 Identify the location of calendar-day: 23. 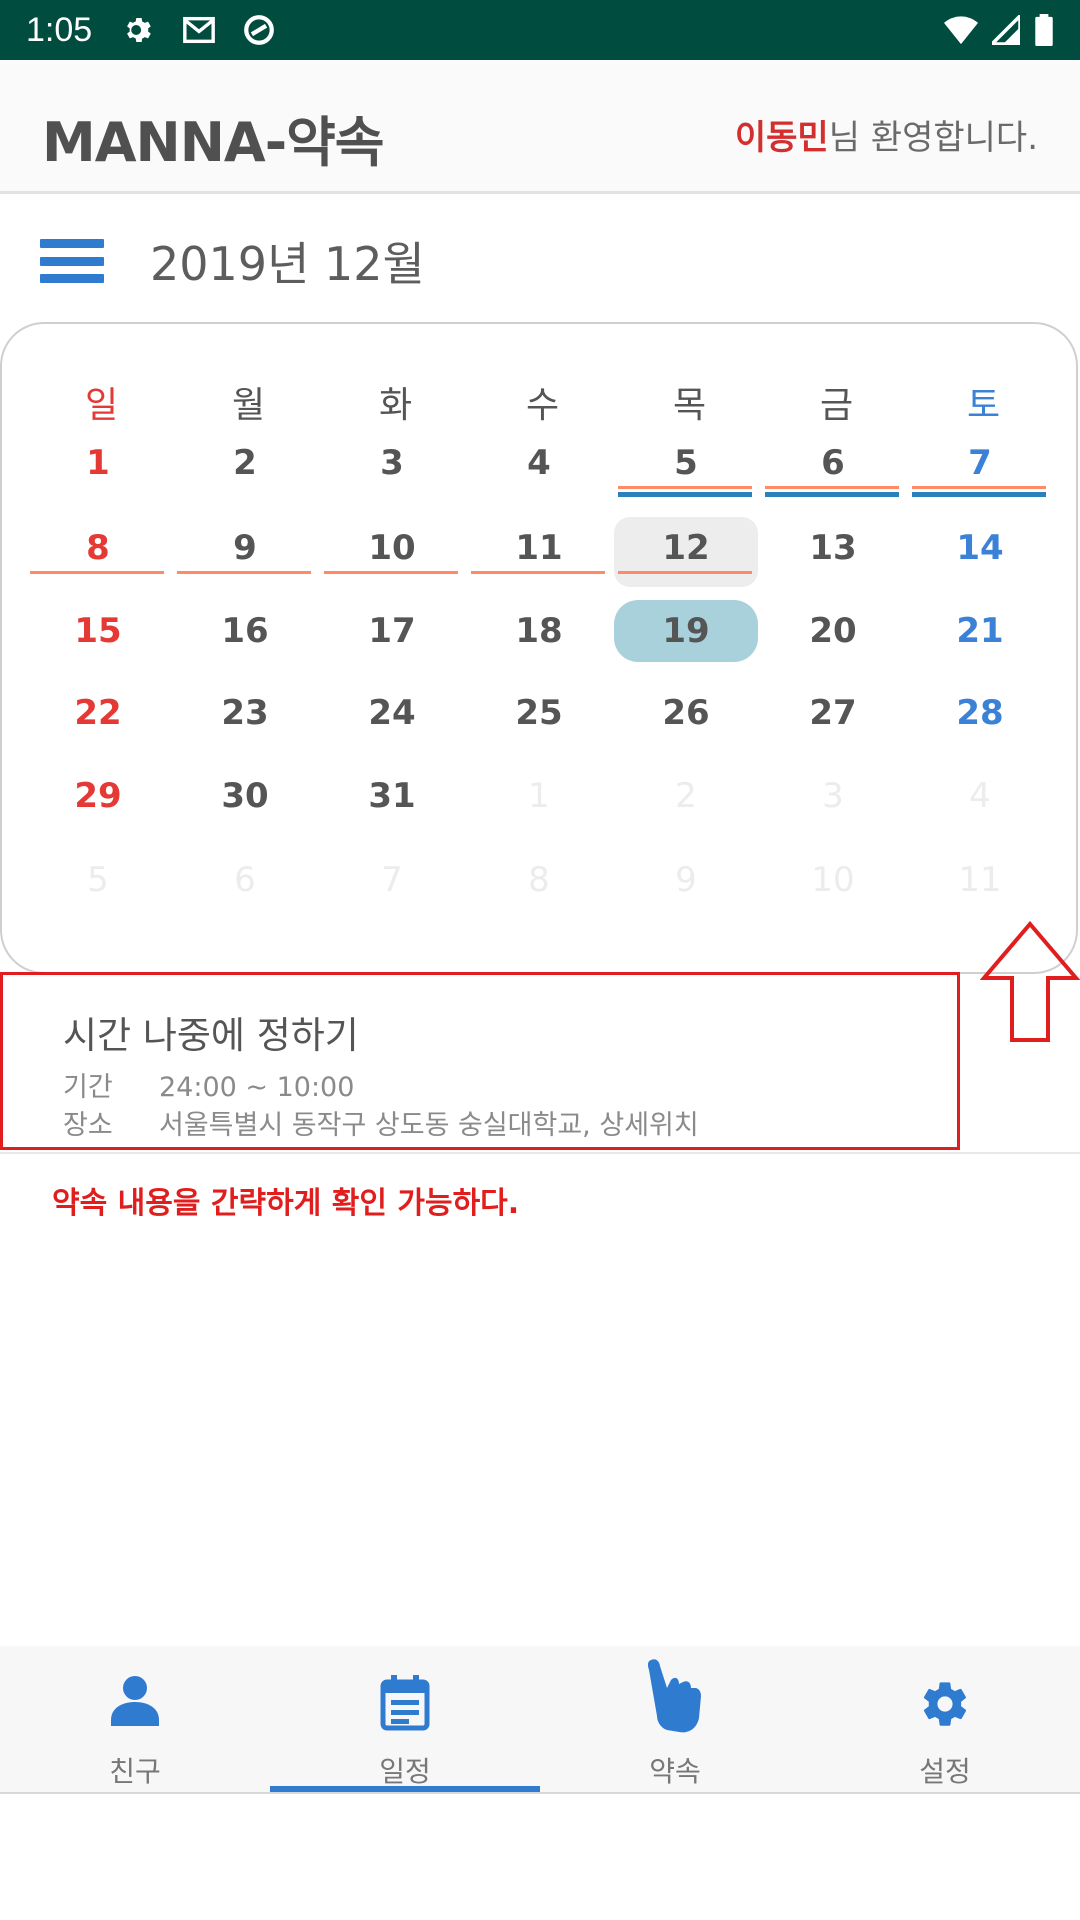
(245, 713).